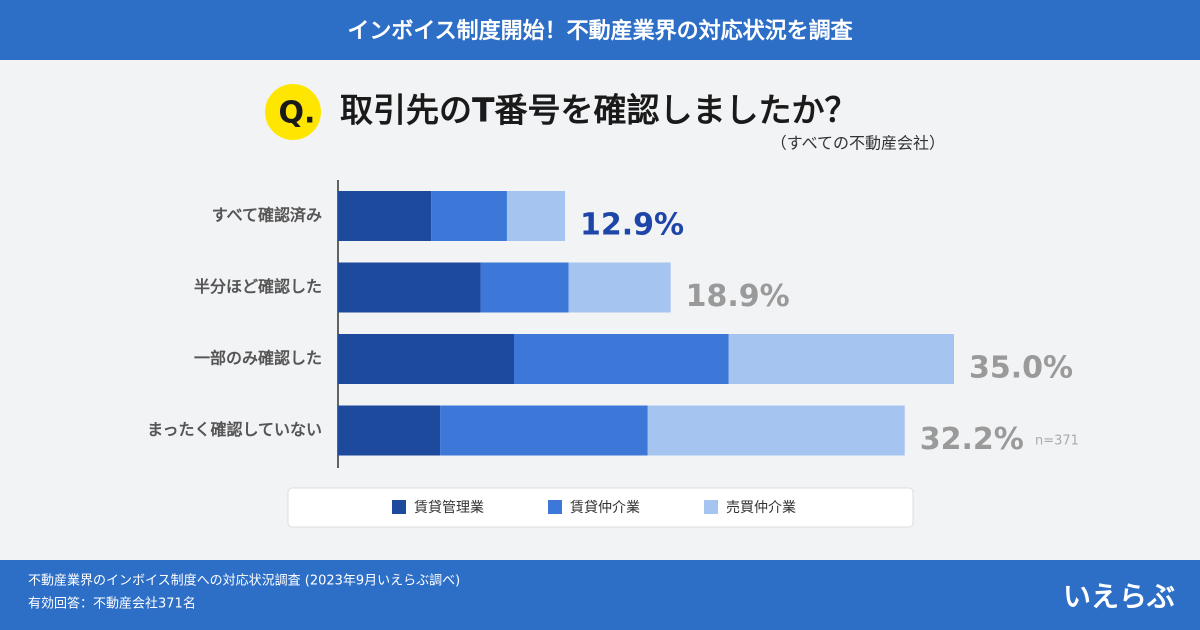  I want to click on header-bar, so click(600, 30).